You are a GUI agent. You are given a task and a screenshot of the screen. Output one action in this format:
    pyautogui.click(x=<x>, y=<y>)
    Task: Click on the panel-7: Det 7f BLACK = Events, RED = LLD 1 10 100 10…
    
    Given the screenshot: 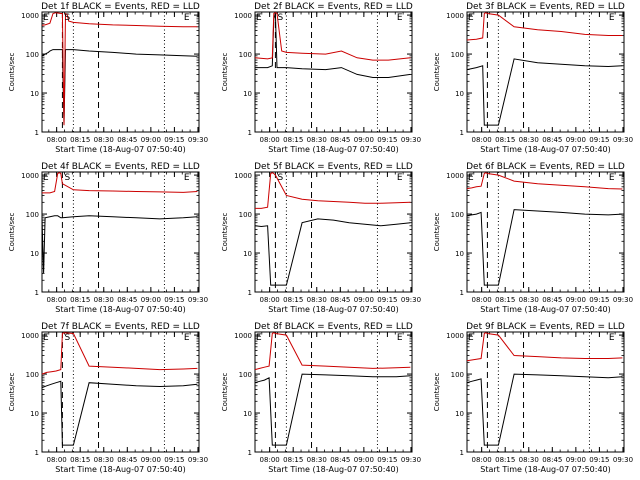 What is the action you would take?
    pyautogui.click(x=108, y=398)
    